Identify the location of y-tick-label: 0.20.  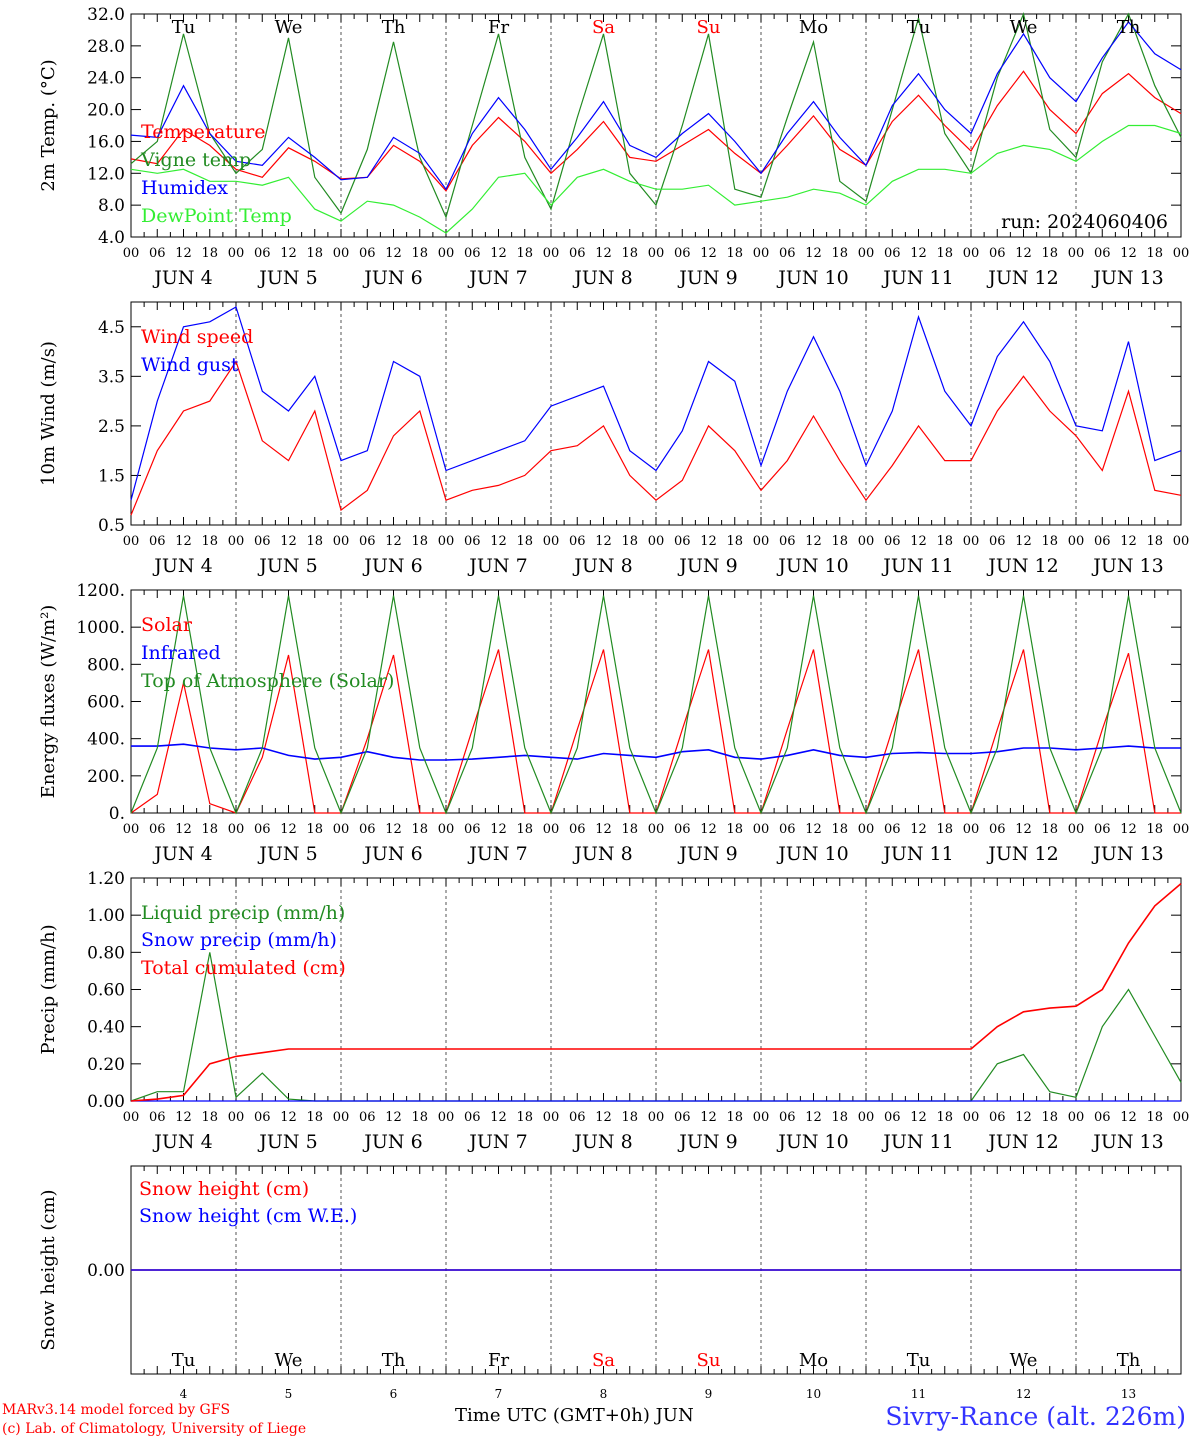
(106, 1065).